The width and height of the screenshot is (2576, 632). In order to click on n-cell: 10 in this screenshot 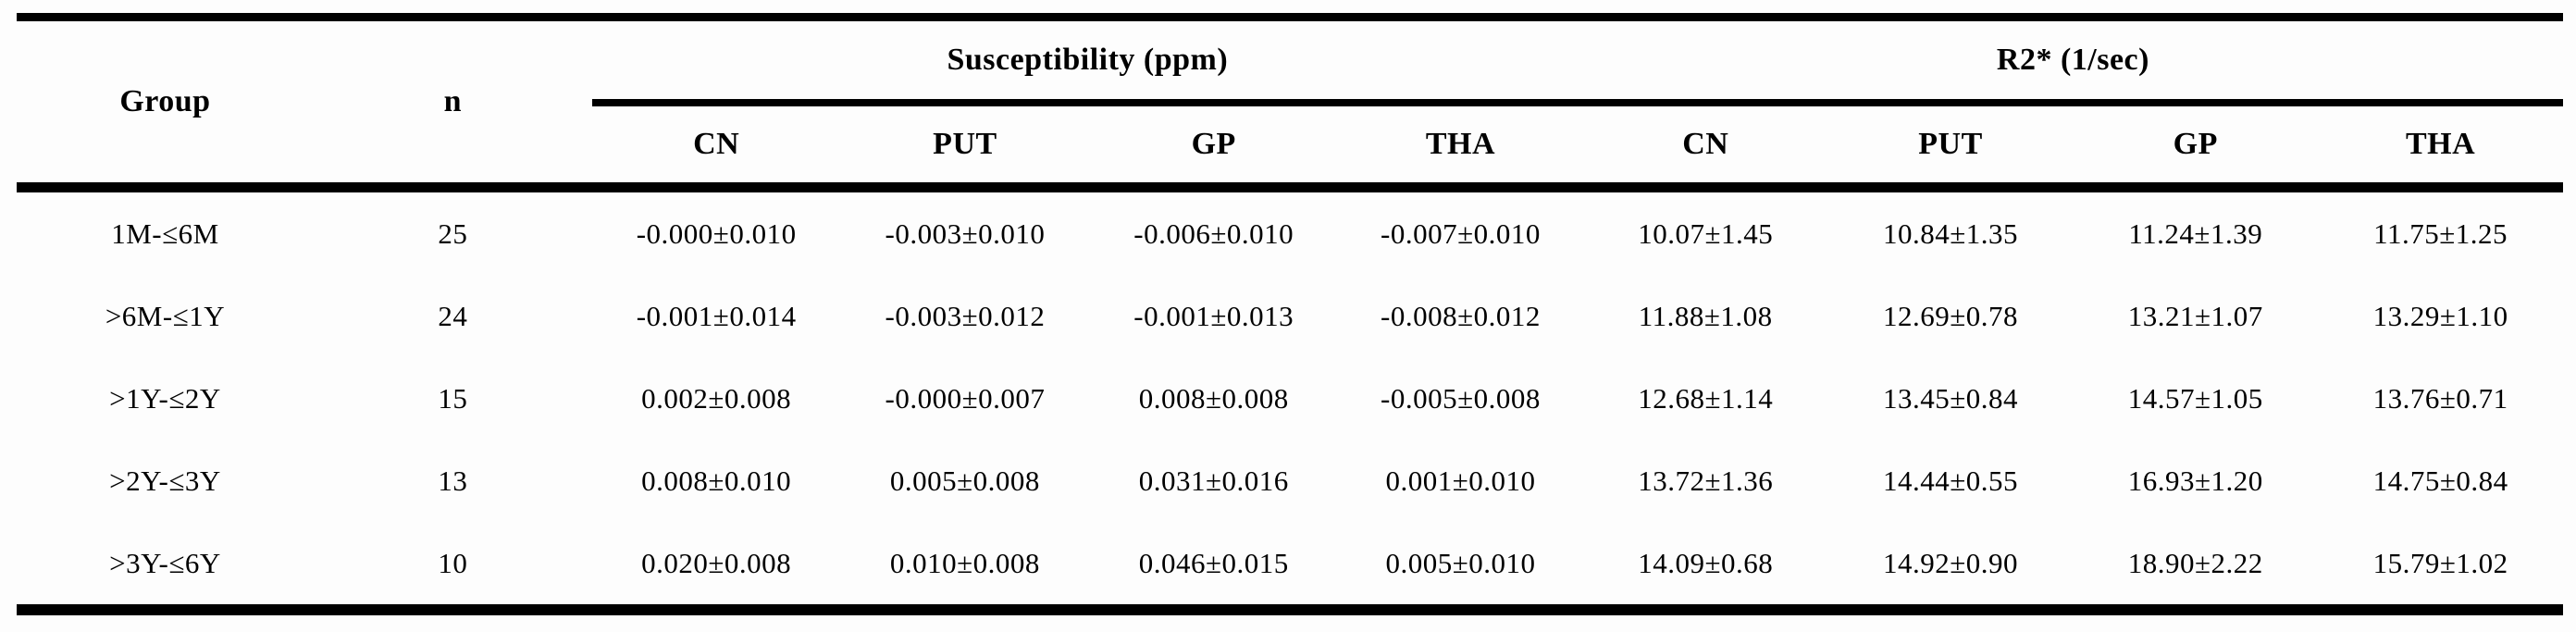, I will do `click(453, 562)`.